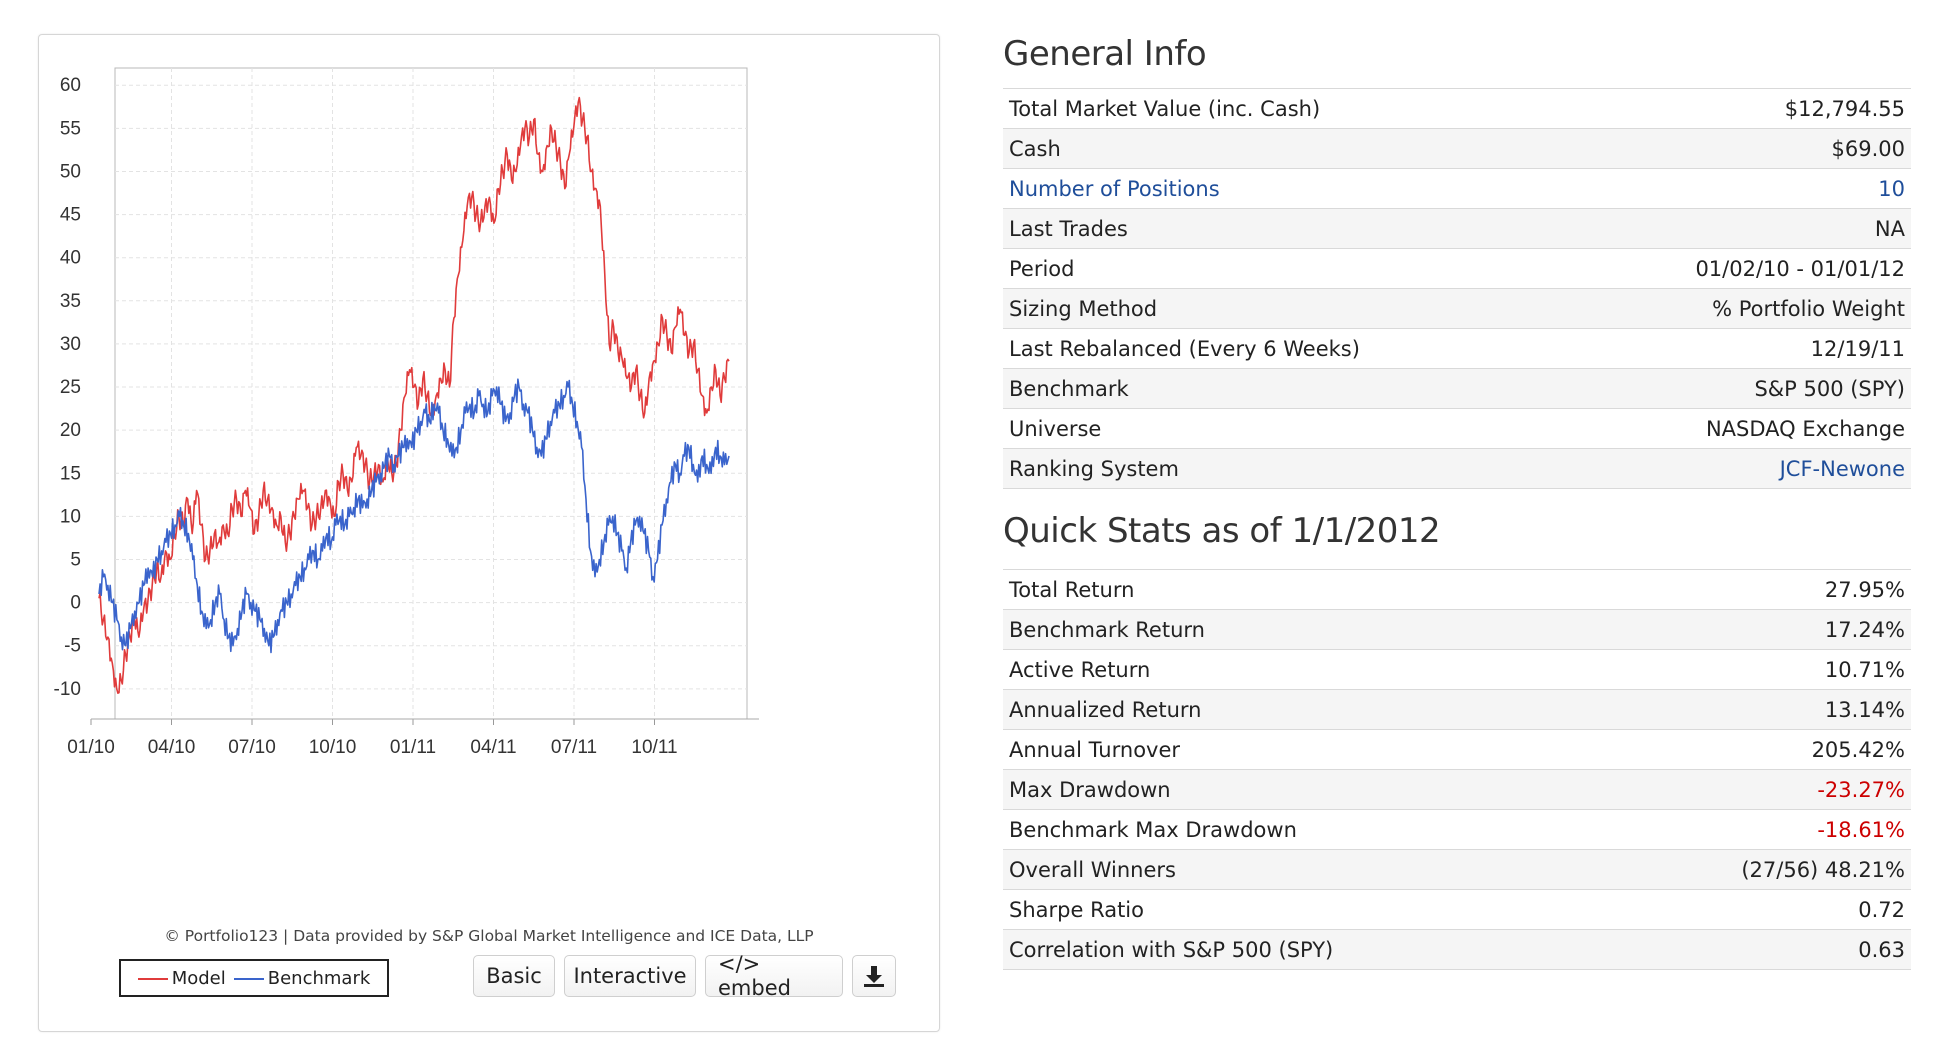  Describe the element at coordinates (1738, 388) in the screenshot. I see `row-value: S&P 500 (SPY)` at that location.